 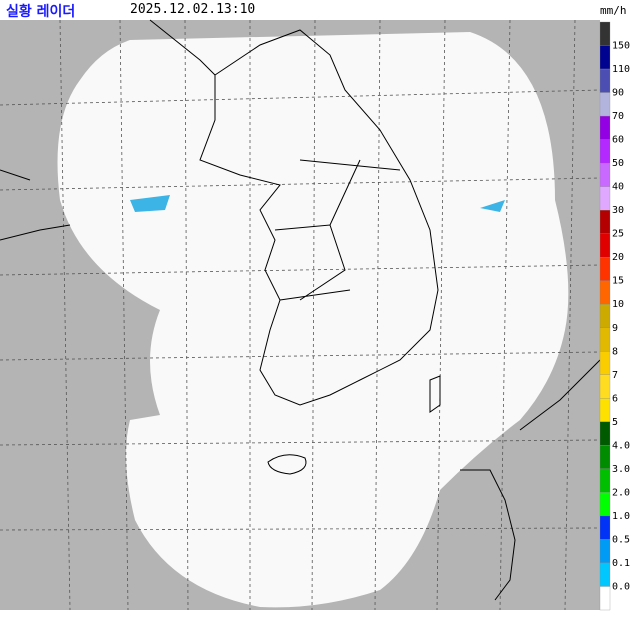 What do you see at coordinates (615, 375) in the screenshot?
I see `legend-label: 7` at bounding box center [615, 375].